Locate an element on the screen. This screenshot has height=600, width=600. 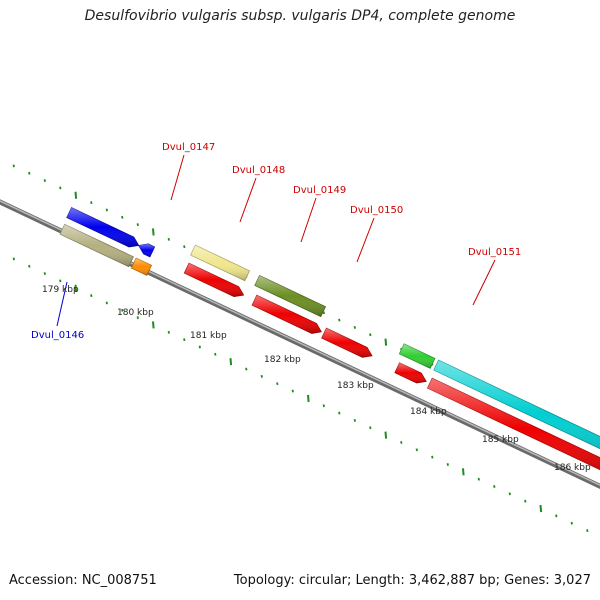
accession-text: Accession: NC_008751 is located at coordinates (83, 580).